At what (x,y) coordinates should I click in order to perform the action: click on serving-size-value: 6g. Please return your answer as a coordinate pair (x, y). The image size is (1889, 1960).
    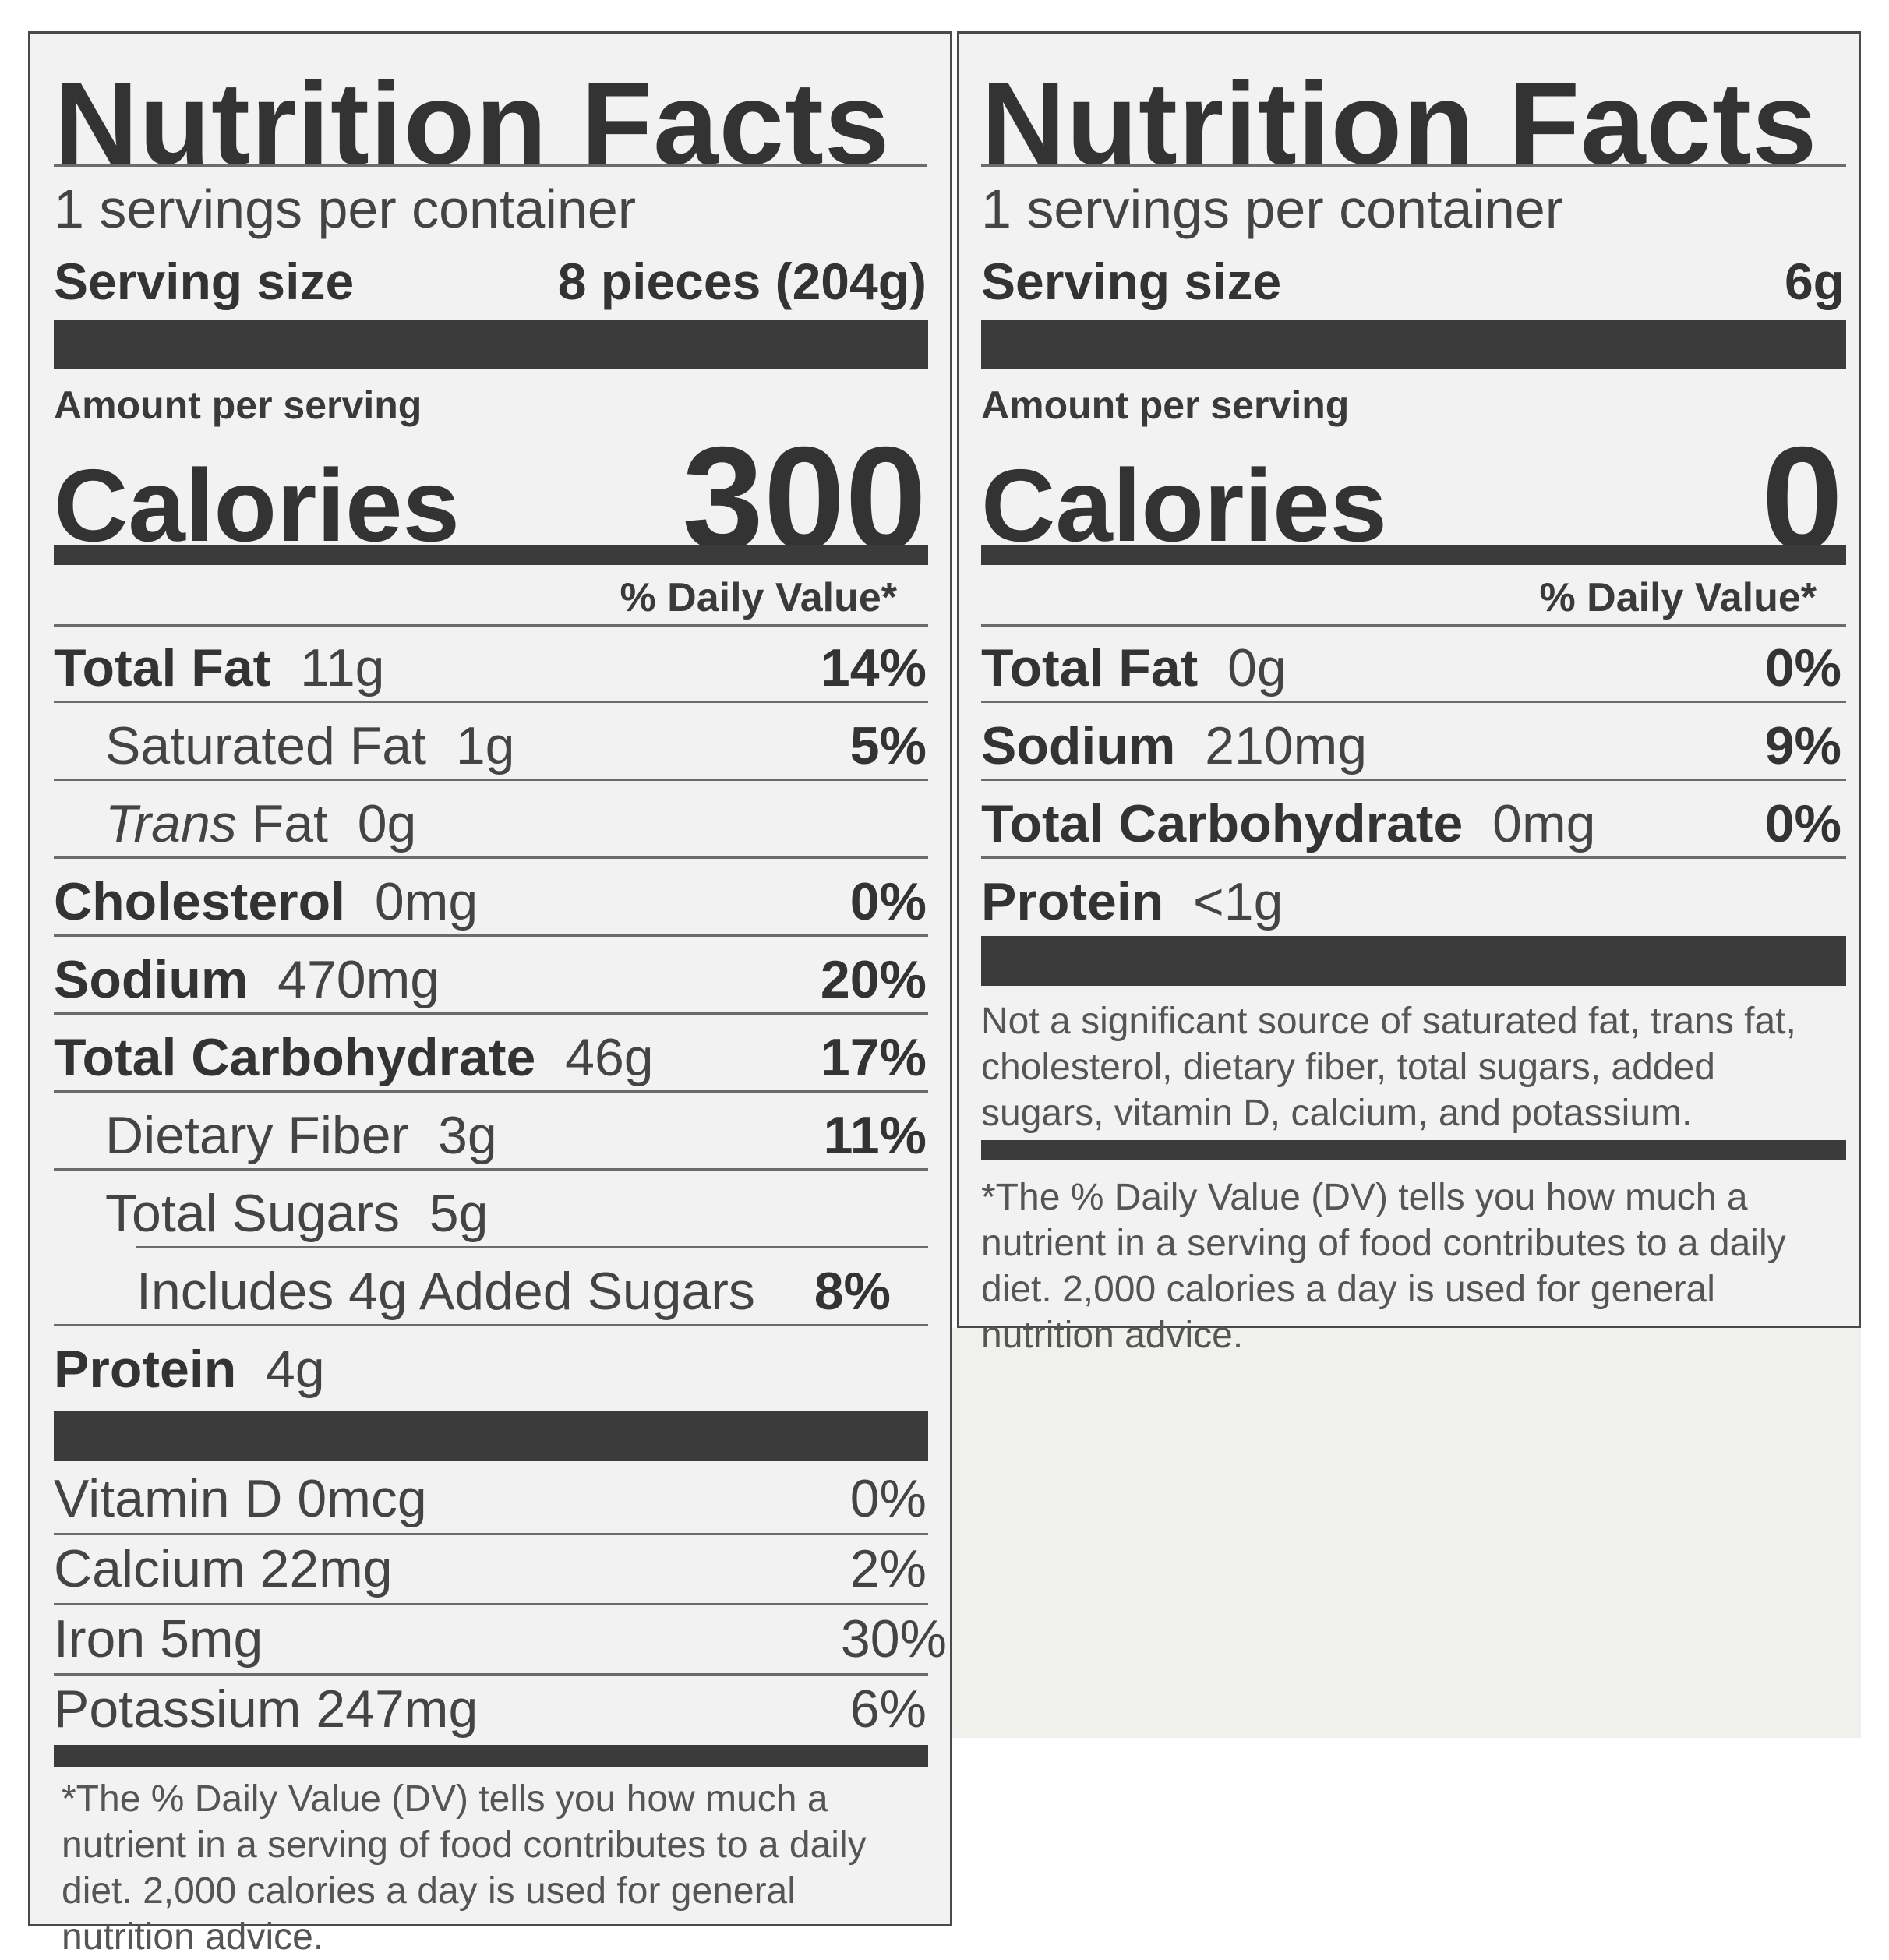
    Looking at the image, I should click on (1814, 281).